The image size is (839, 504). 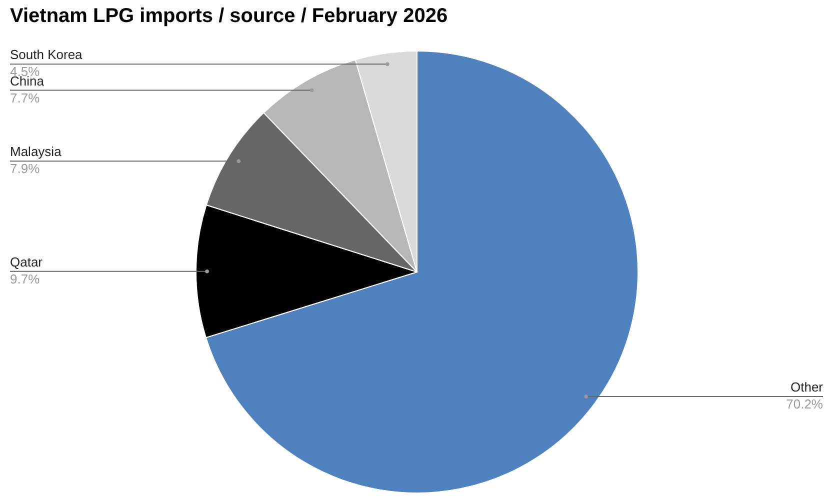 I want to click on data-label: 9.7%, so click(x=25, y=278).